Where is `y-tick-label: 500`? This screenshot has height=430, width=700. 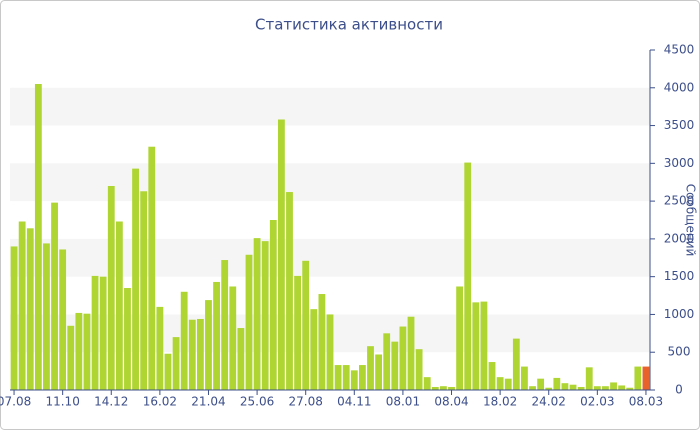 y-tick-label: 500 is located at coordinates (679, 352).